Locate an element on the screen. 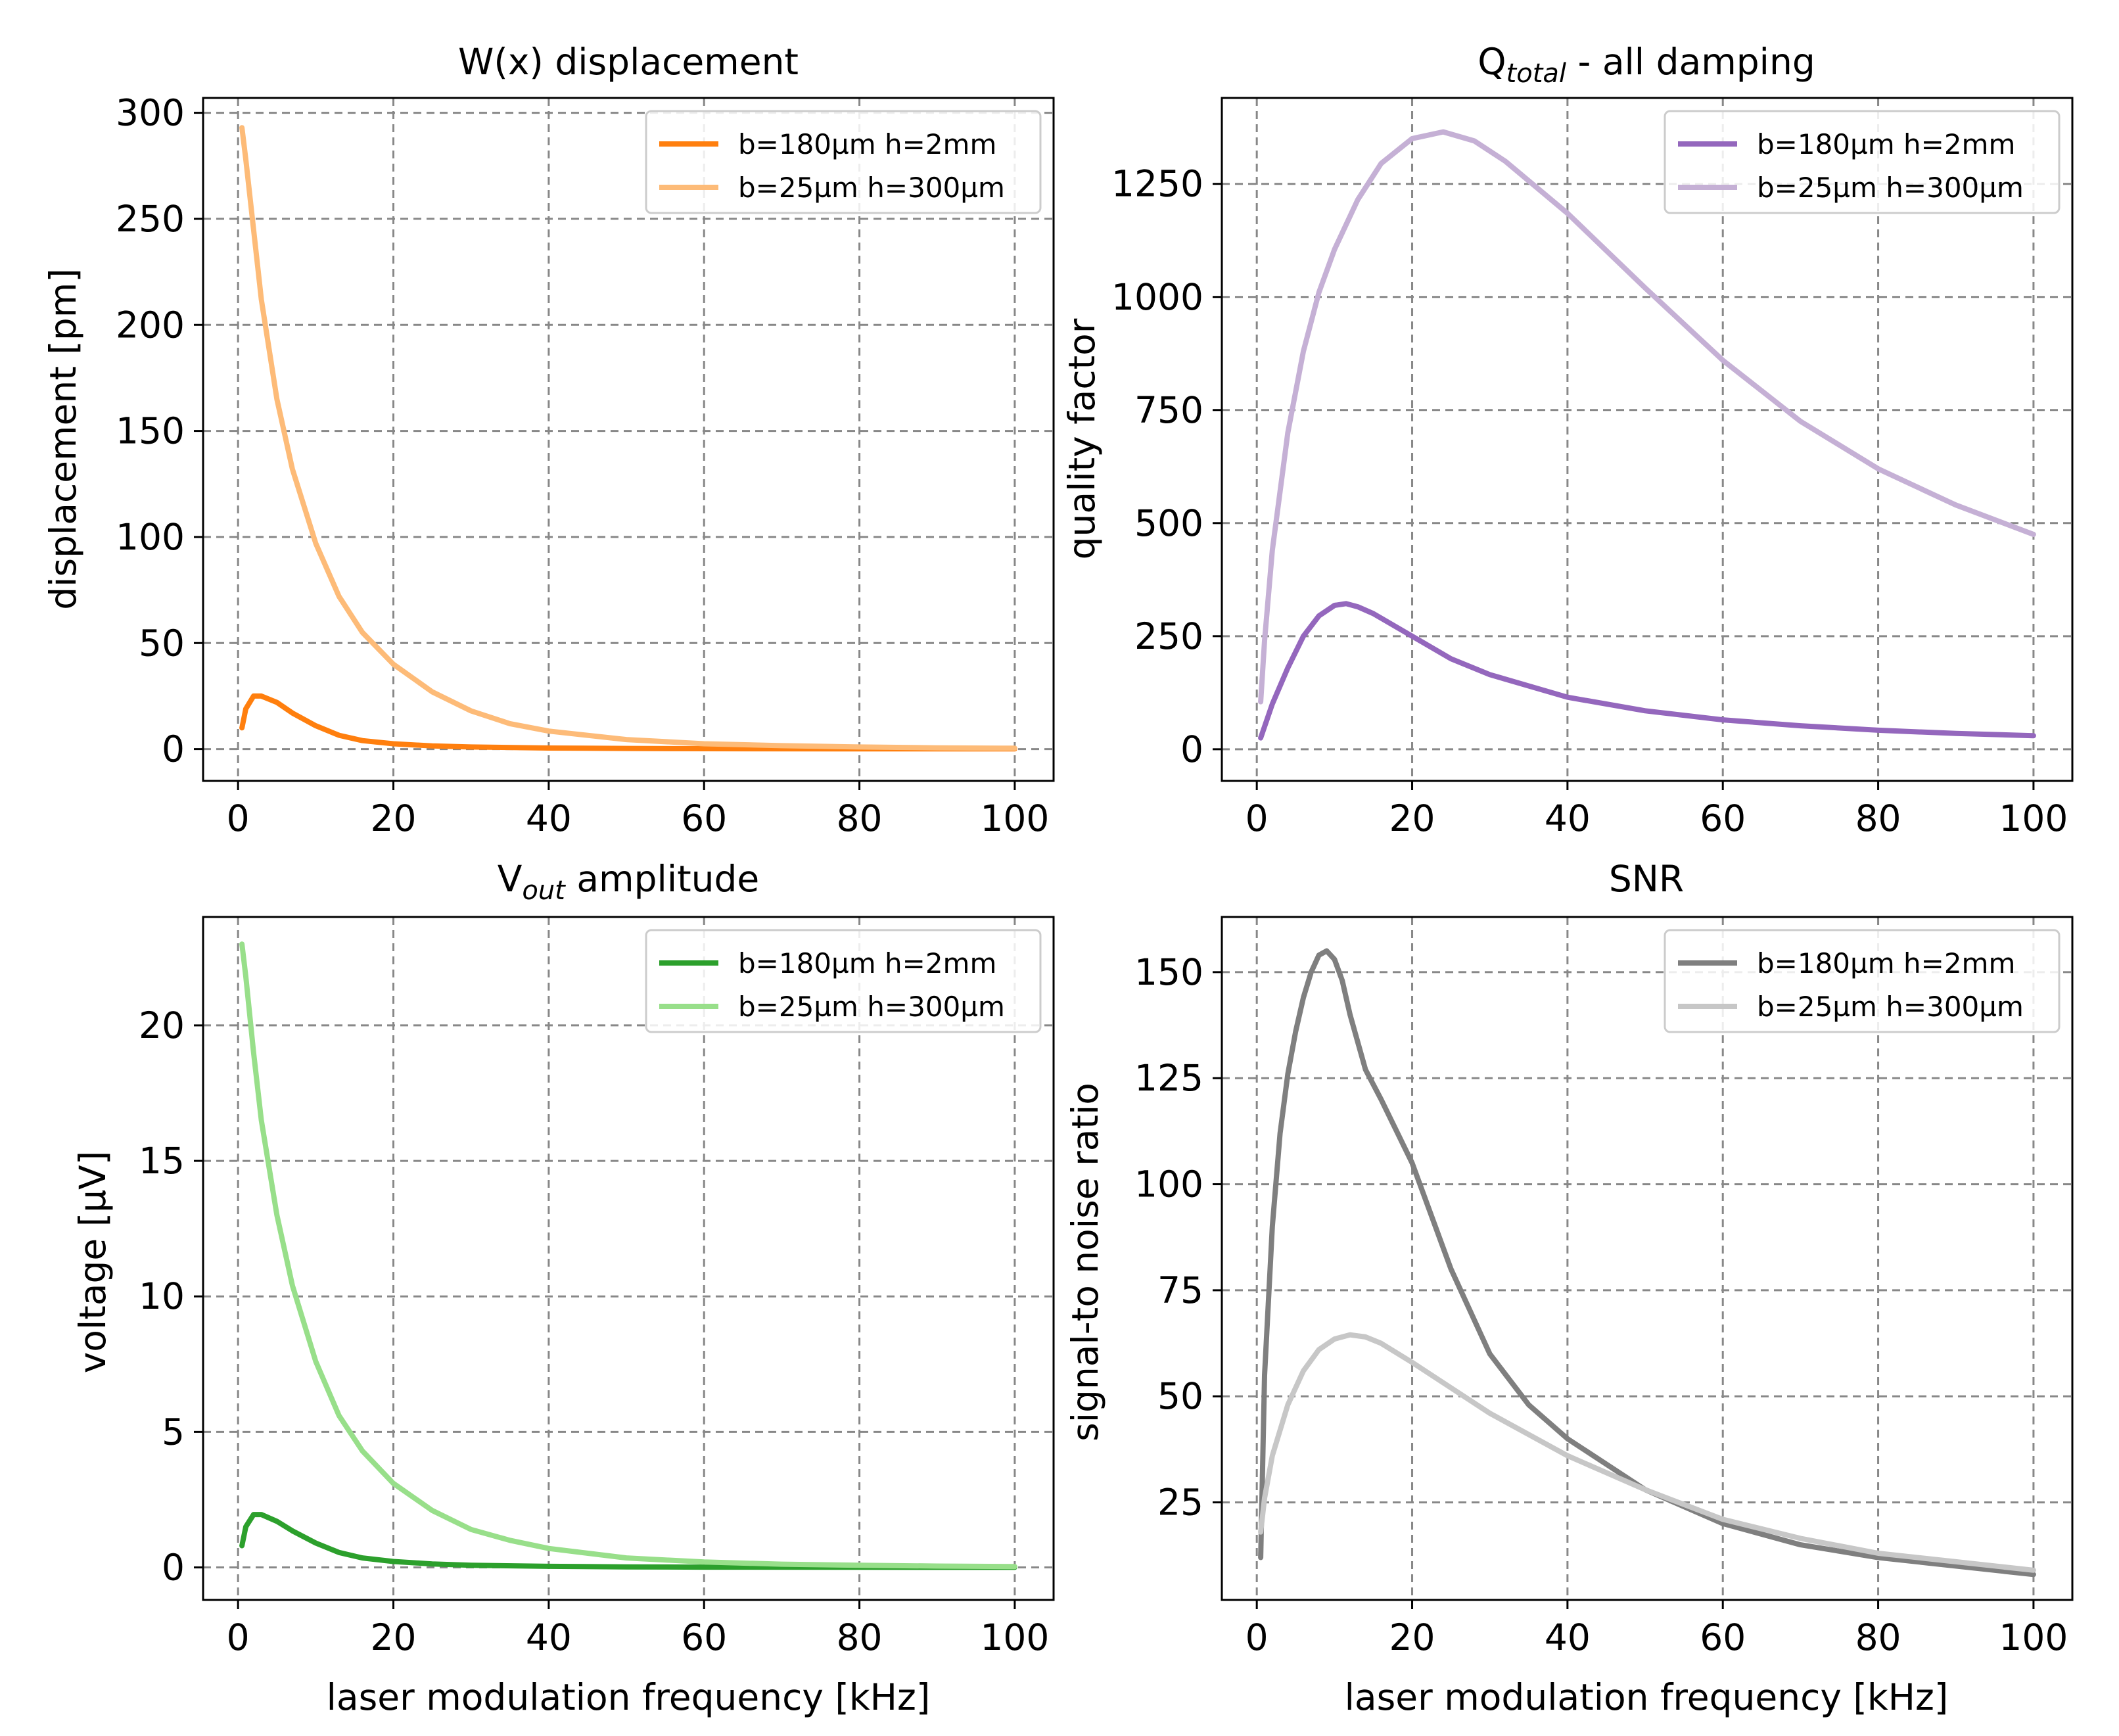 The height and width of the screenshot is (1736, 2119). y-tick-label: 75 is located at coordinates (1180, 1290).